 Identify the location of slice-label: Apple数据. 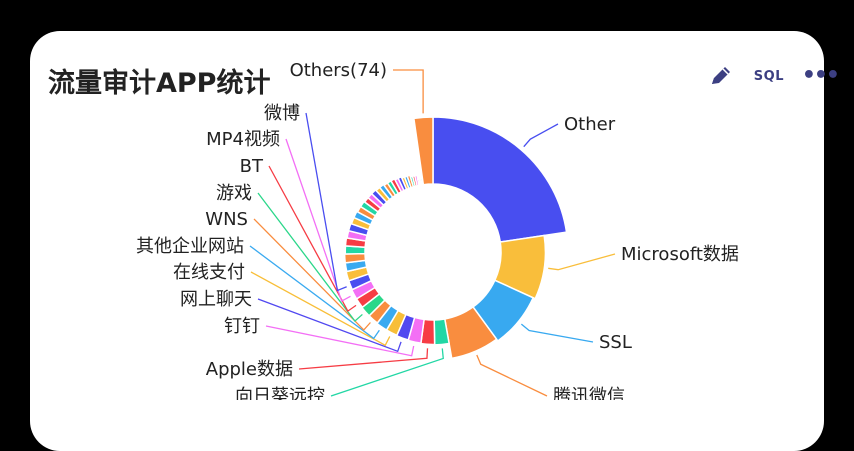
(249, 369).